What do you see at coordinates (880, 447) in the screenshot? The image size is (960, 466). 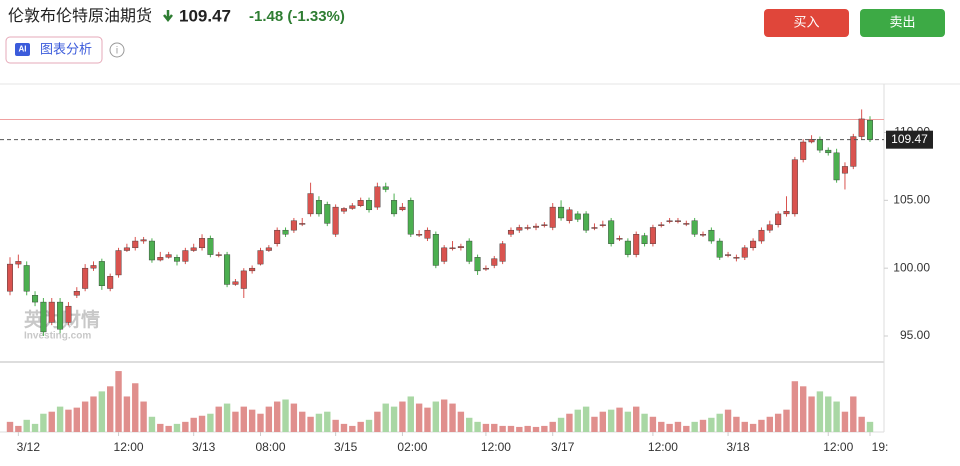 I see `x-tick-label: 19:` at bounding box center [880, 447].